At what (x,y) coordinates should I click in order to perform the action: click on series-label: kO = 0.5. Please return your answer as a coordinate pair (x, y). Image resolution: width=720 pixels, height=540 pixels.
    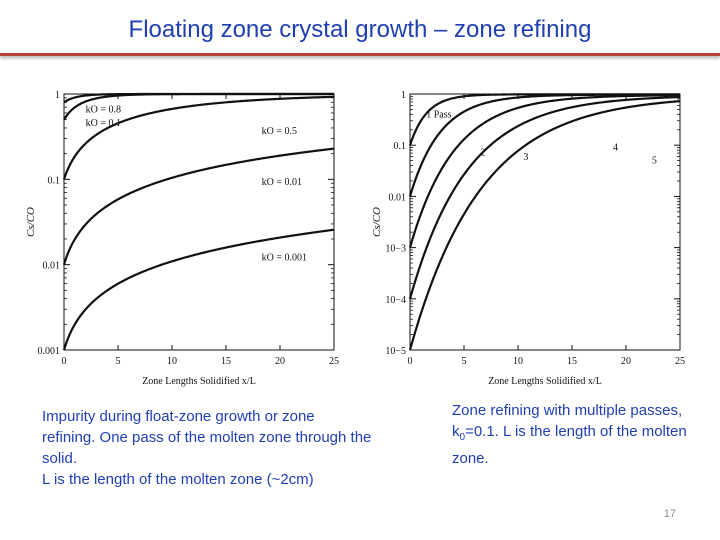
    Looking at the image, I should click on (279, 131).